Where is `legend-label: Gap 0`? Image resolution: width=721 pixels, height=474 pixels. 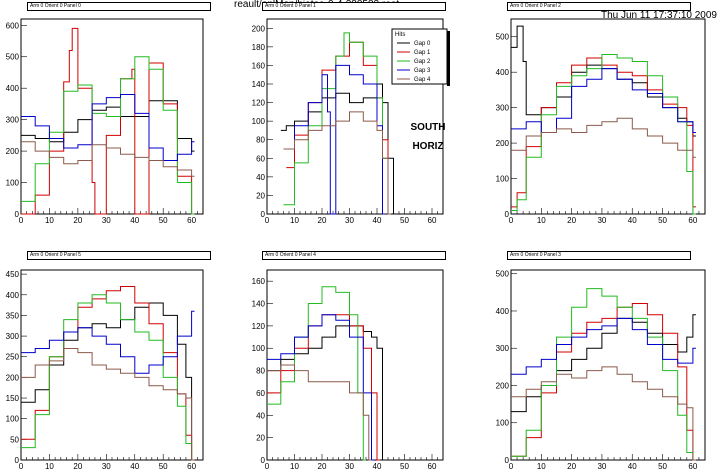 legend-label: Gap 0 is located at coordinates (422, 44).